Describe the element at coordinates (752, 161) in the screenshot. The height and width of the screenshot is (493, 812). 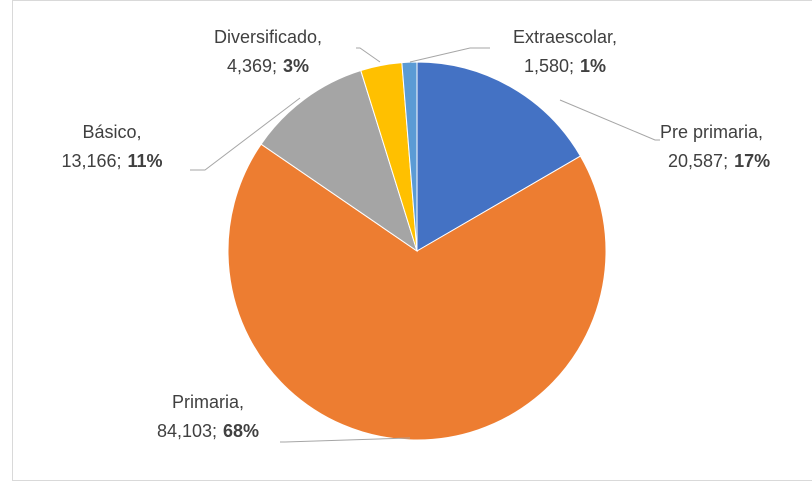
I see `percent-label: 17%` at that location.